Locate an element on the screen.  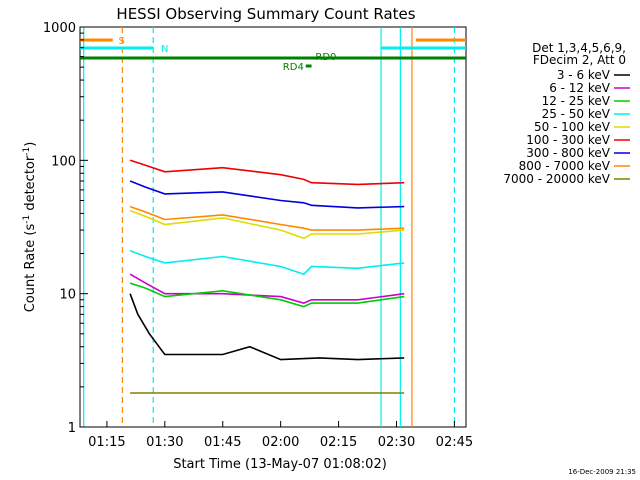
footer-timestamp: 16-Dec-2009 21:35 is located at coordinates (602, 472).